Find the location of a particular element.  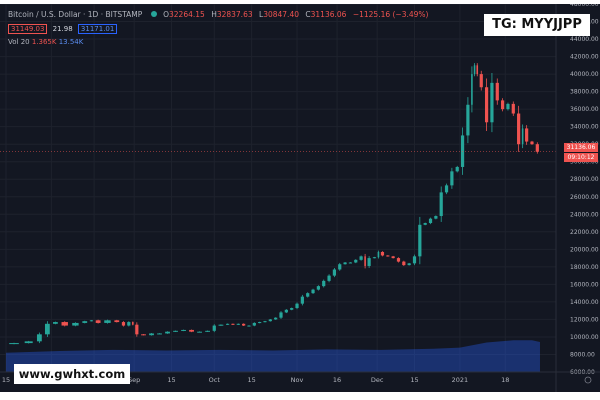

price-tick-label: 24000.00 is located at coordinates (584, 214).